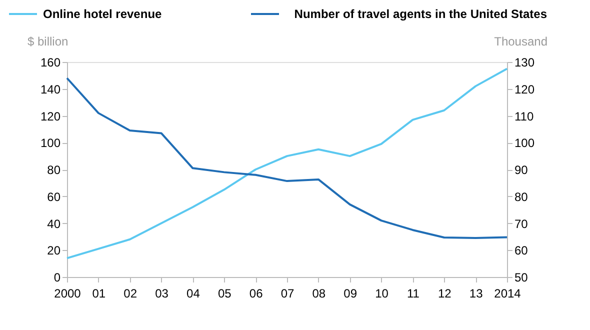 The image size is (590, 330). Describe the element at coordinates (508, 293) in the screenshot. I see `x-tick-label: 2014` at that location.